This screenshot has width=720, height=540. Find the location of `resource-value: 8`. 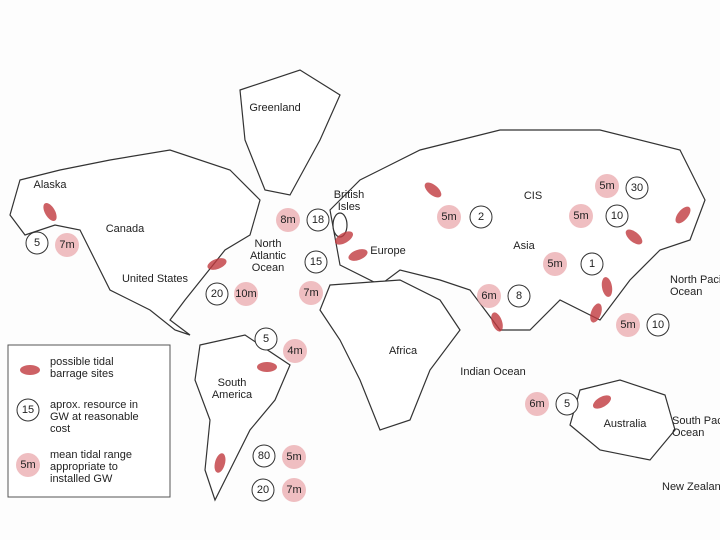

resource-value: 8 is located at coordinates (519, 296).